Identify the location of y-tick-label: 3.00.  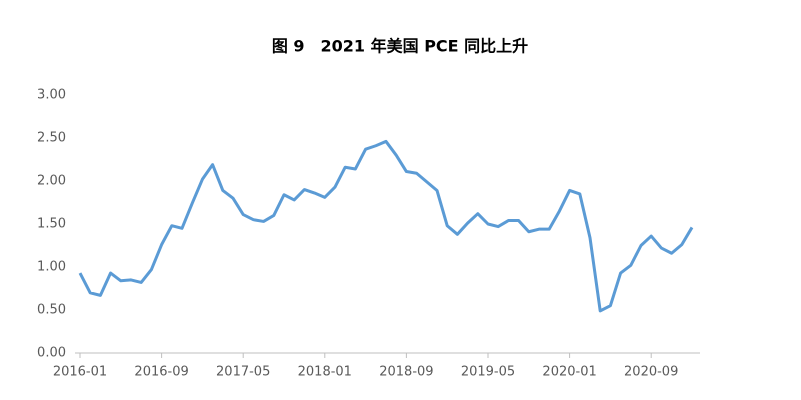
(51, 95).